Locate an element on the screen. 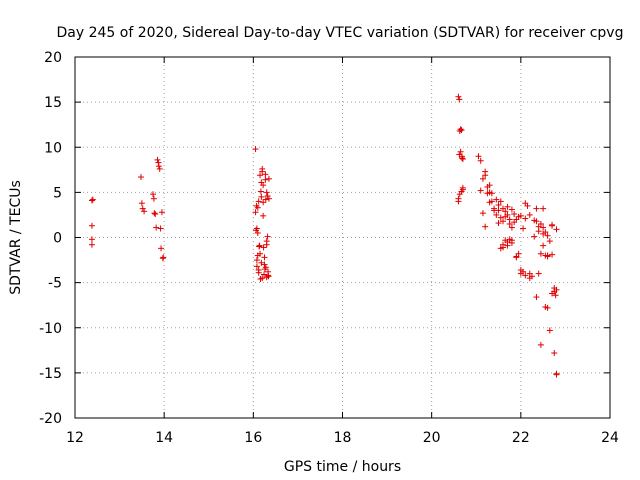 The width and height of the screenshot is (640, 480). y-tick-label: 20 is located at coordinates (53, 58).